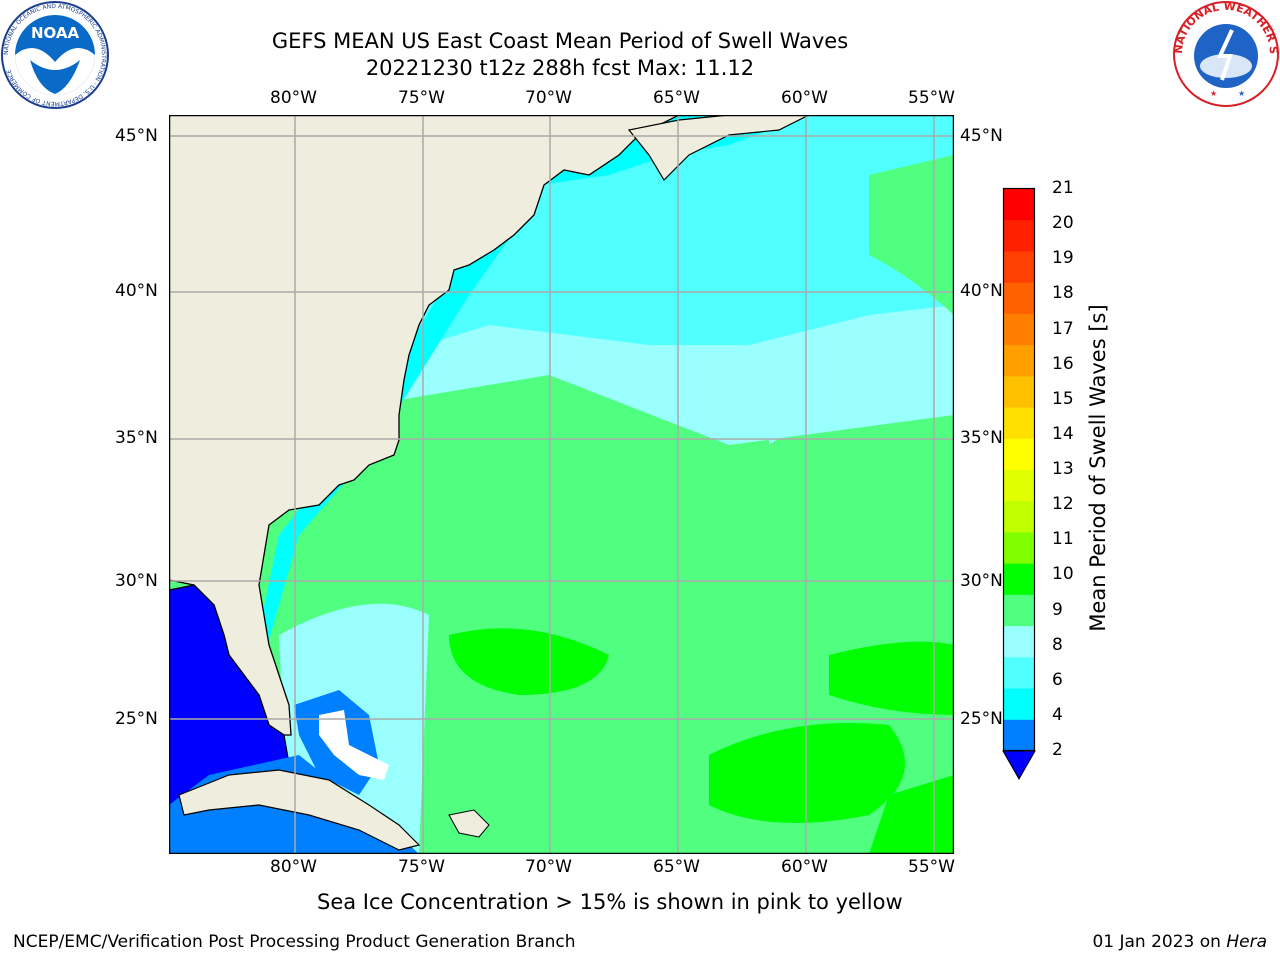 The image size is (1280, 960). I want to click on lat-label-left: 30°N, so click(136, 581).